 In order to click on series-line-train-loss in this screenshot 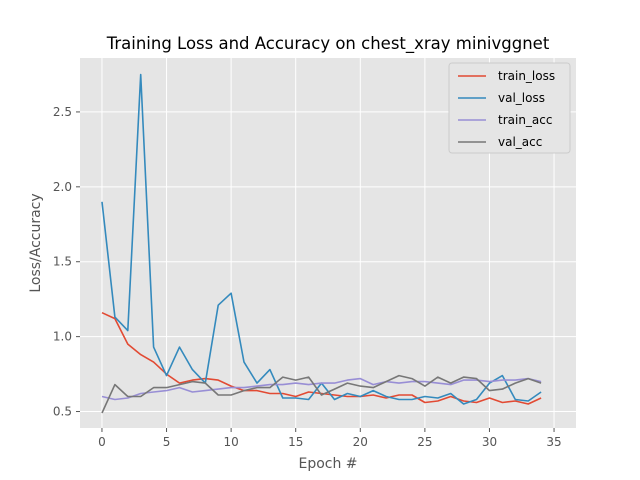, I will do `click(321, 358)`.